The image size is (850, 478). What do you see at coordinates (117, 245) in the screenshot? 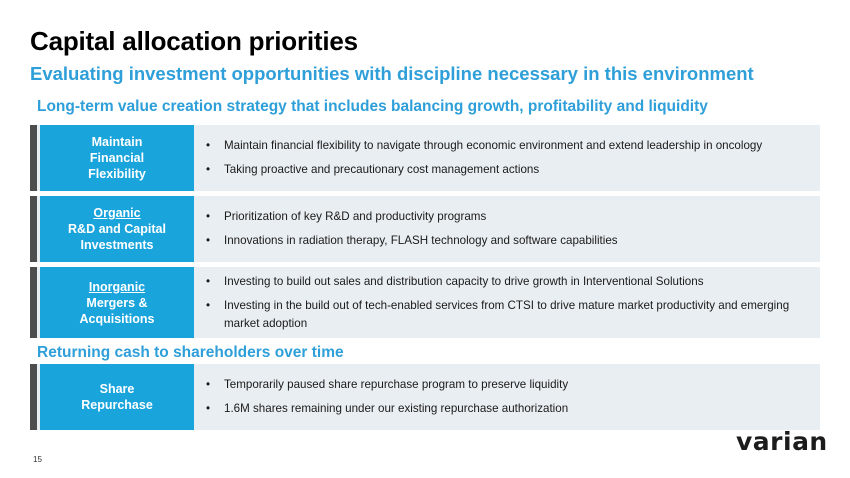
I see `tag-line: Investments` at bounding box center [117, 245].